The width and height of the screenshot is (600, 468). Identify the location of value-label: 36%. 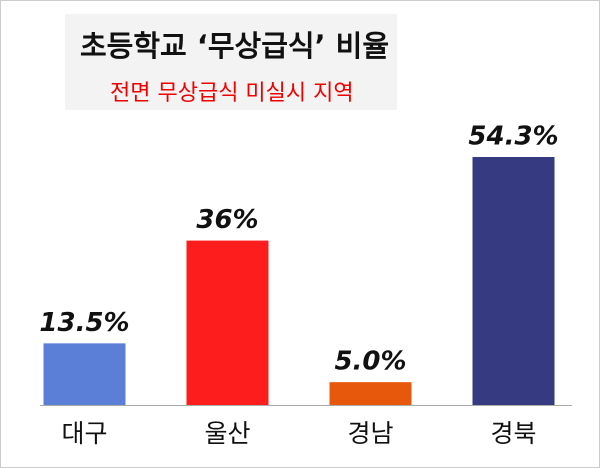
(227, 220).